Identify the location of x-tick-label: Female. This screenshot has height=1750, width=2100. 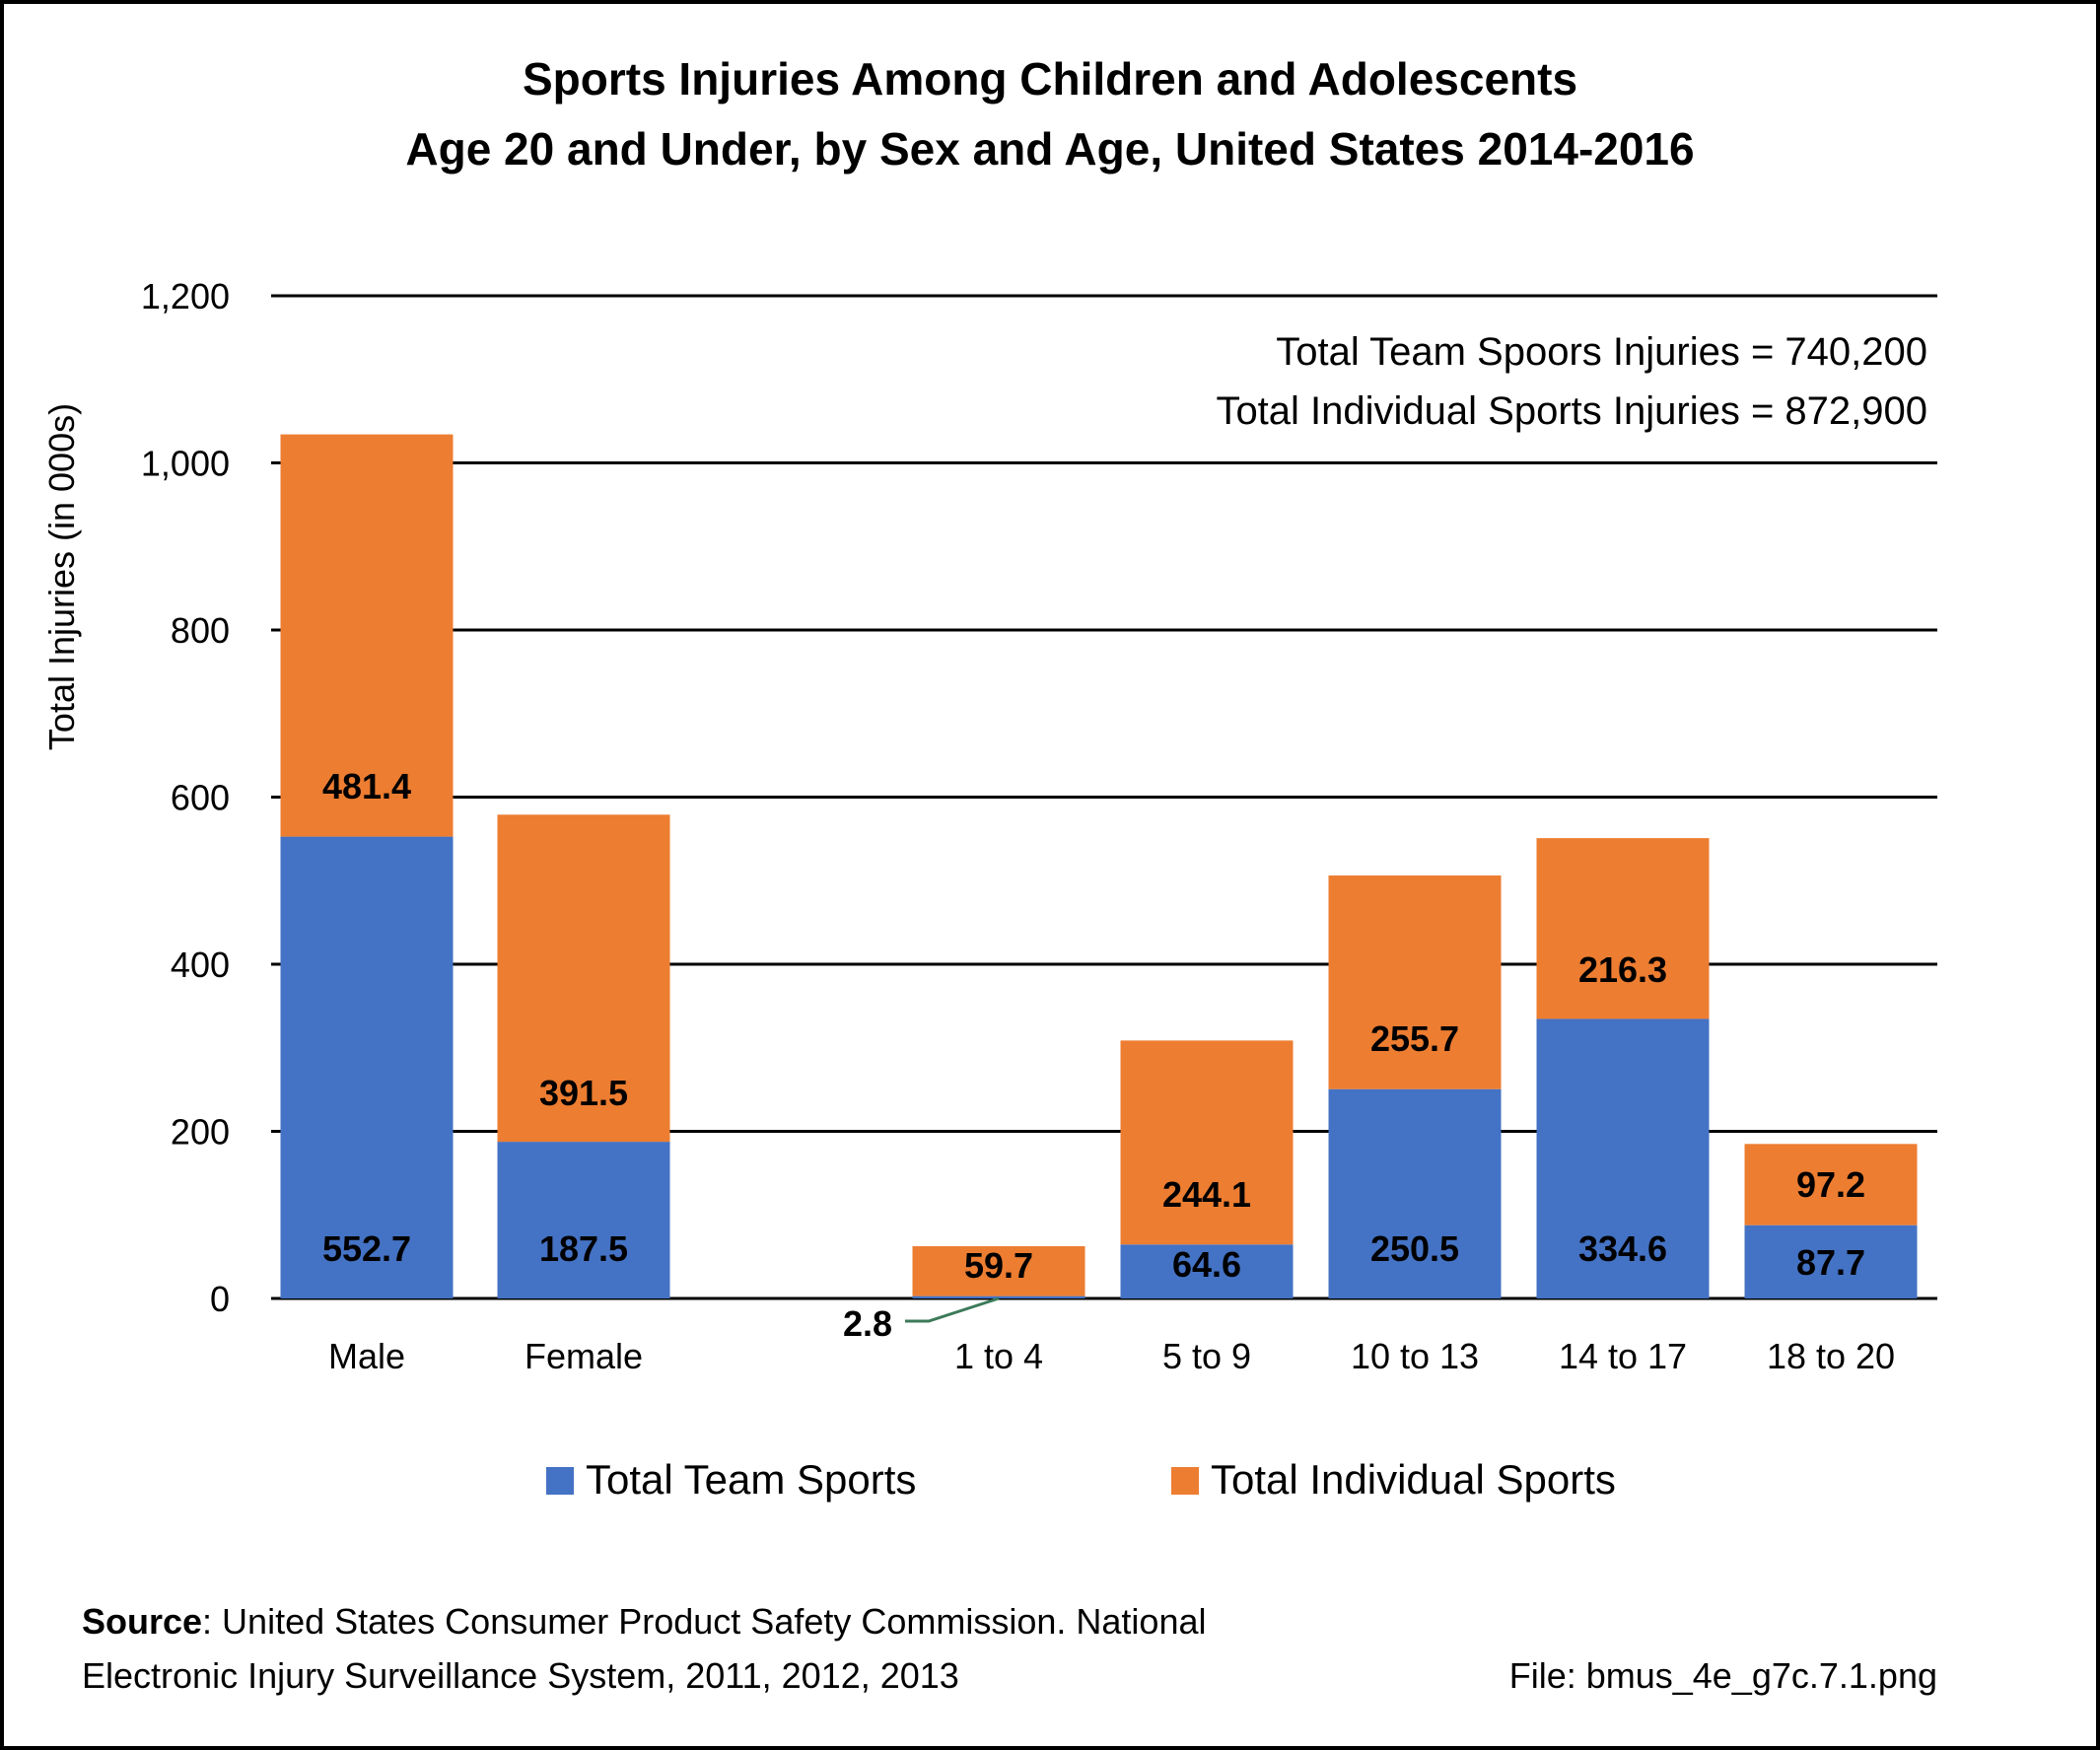
(584, 1356).